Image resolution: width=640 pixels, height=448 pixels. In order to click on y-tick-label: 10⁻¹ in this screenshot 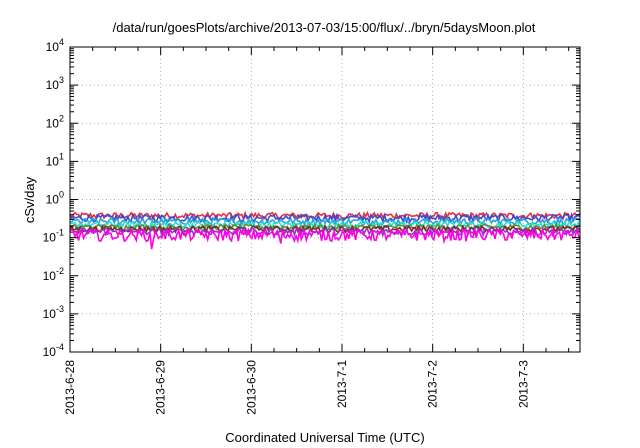, I will do `click(53, 236)`.